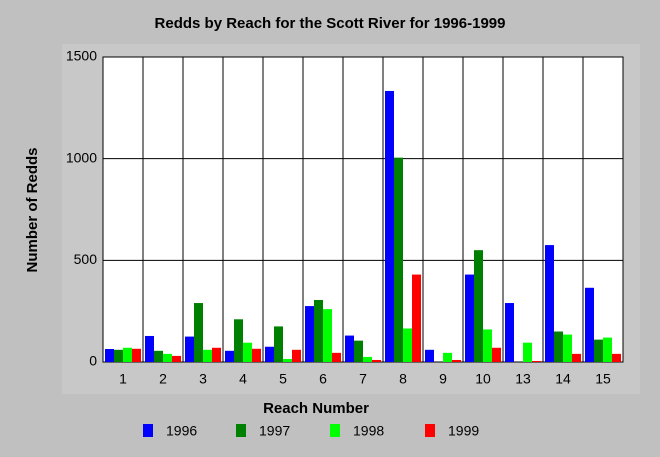  What do you see at coordinates (283, 379) in the screenshot?
I see `x-tick-label: 5` at bounding box center [283, 379].